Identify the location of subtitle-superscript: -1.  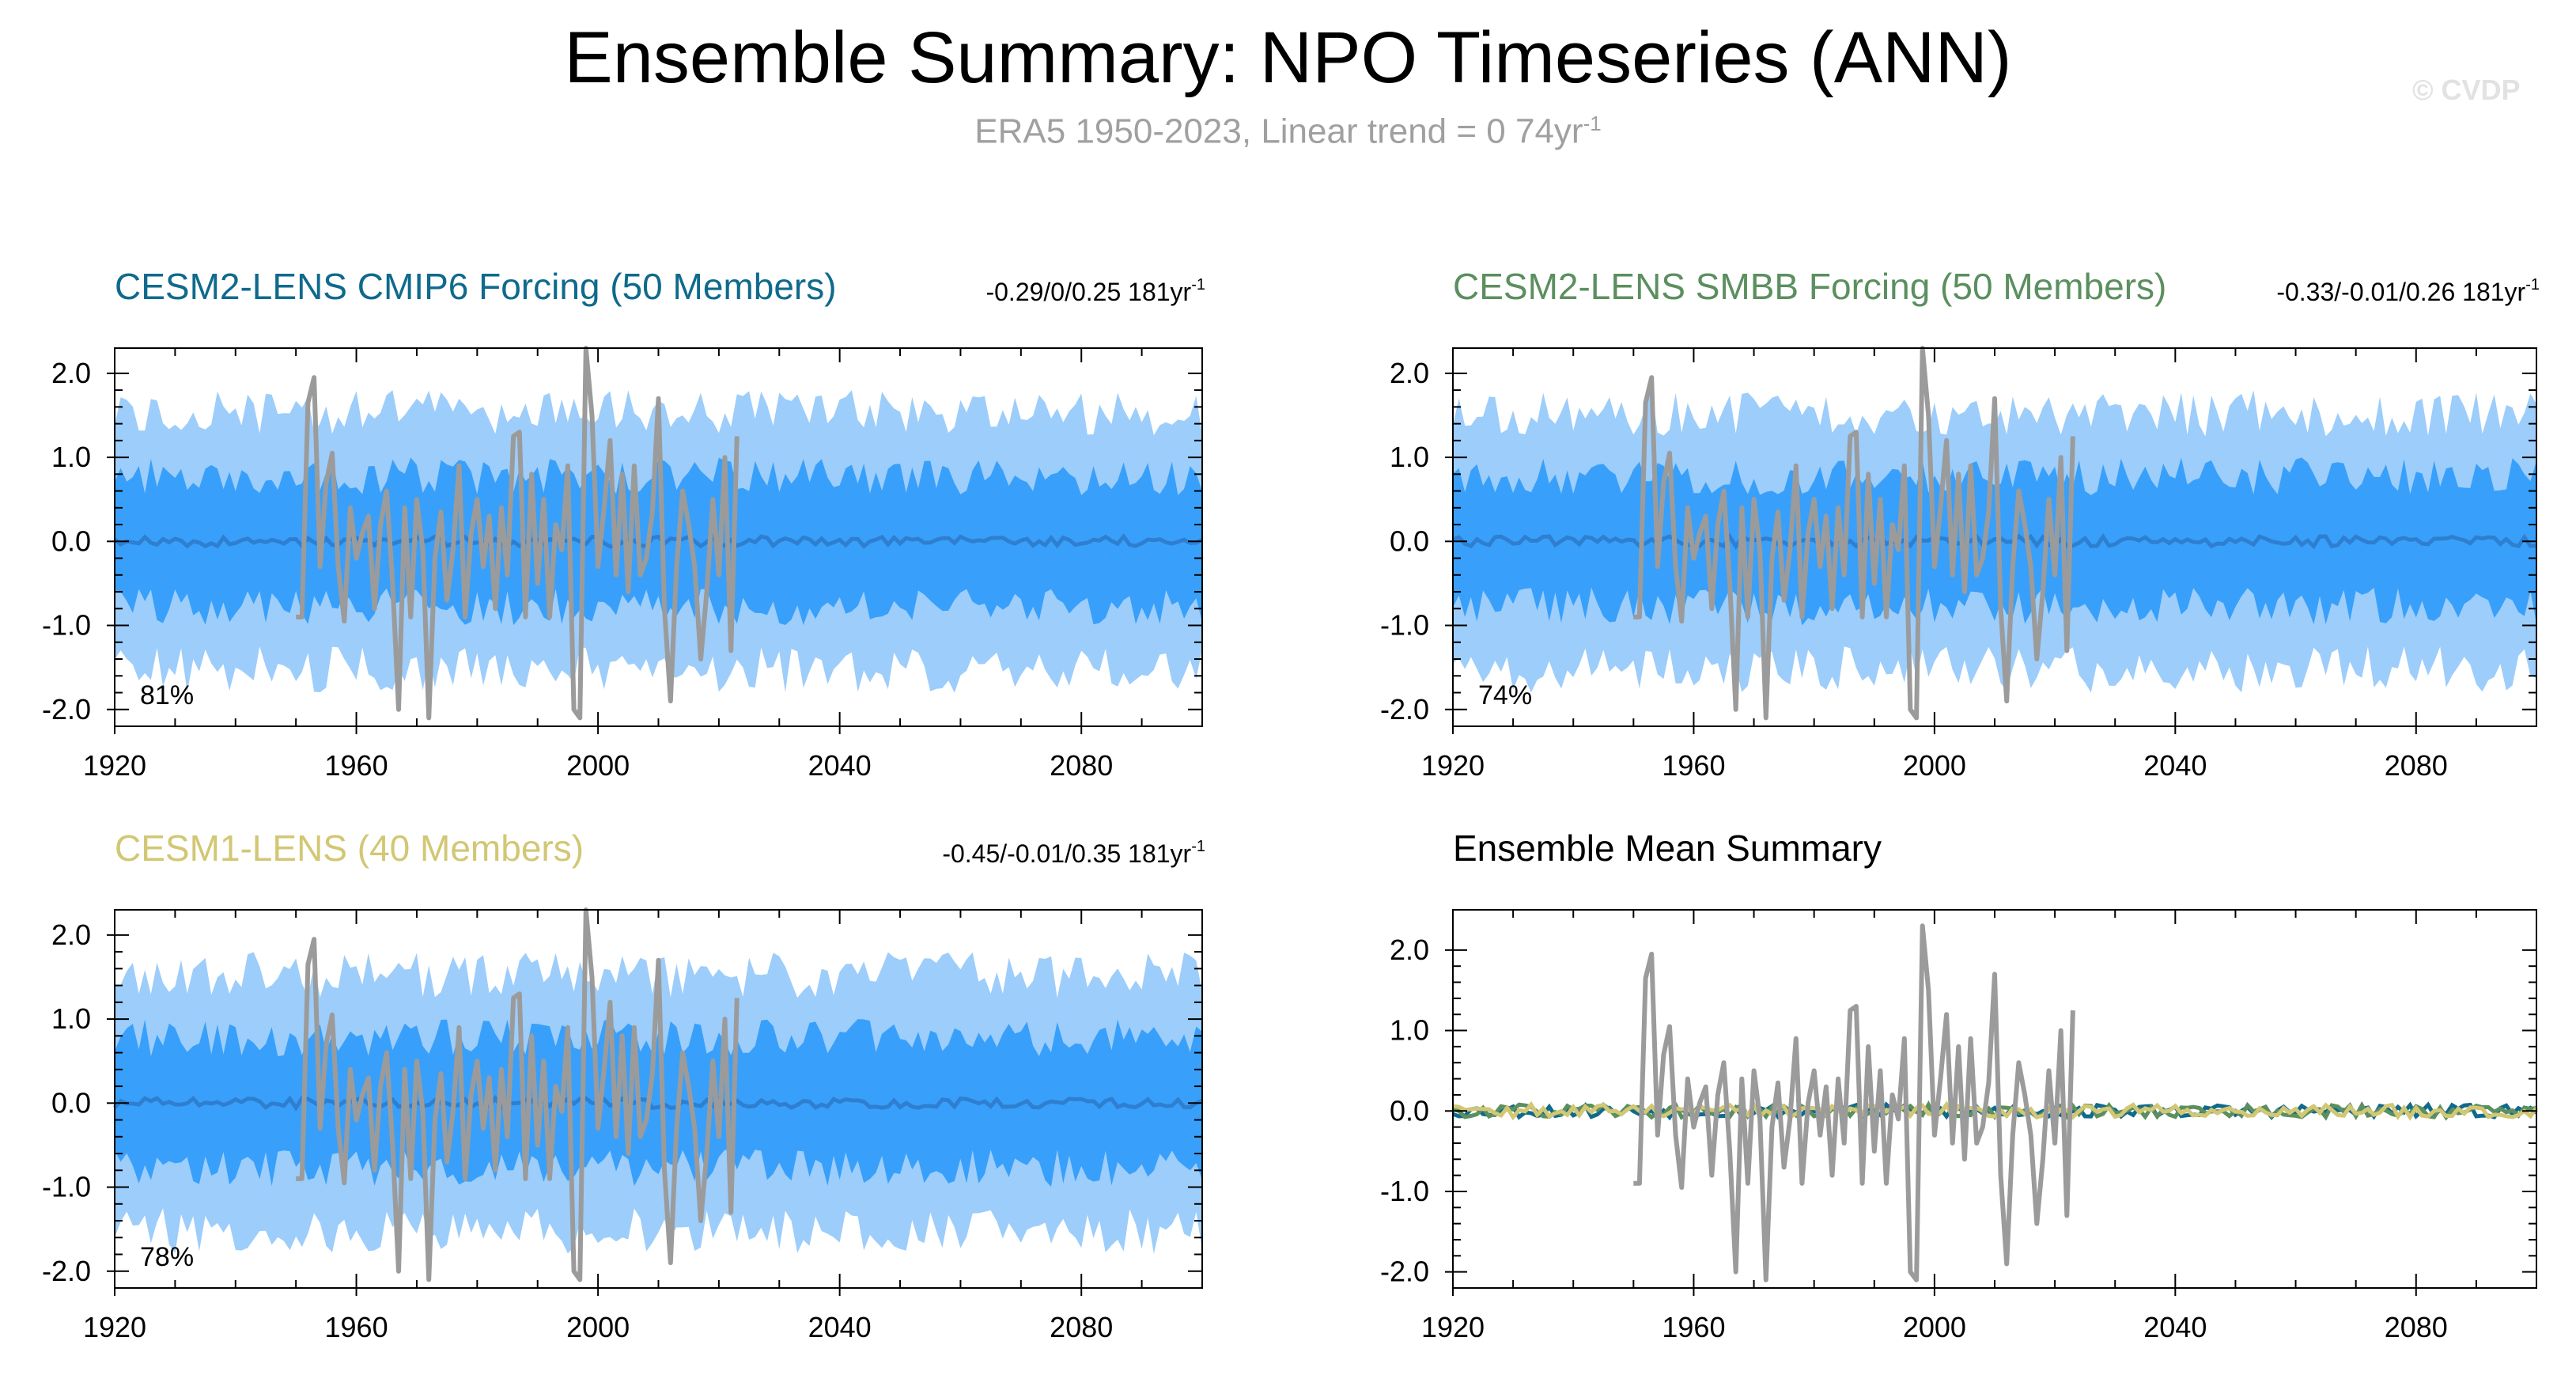
(1593, 123).